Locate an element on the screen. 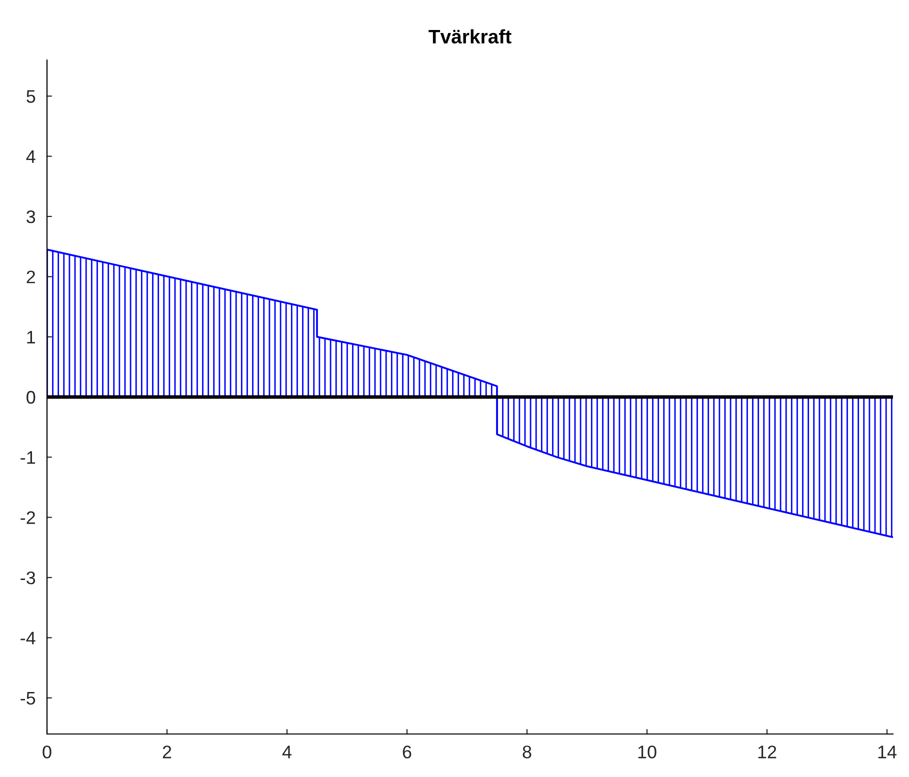  y-tick-label: 4 is located at coordinates (31, 156).